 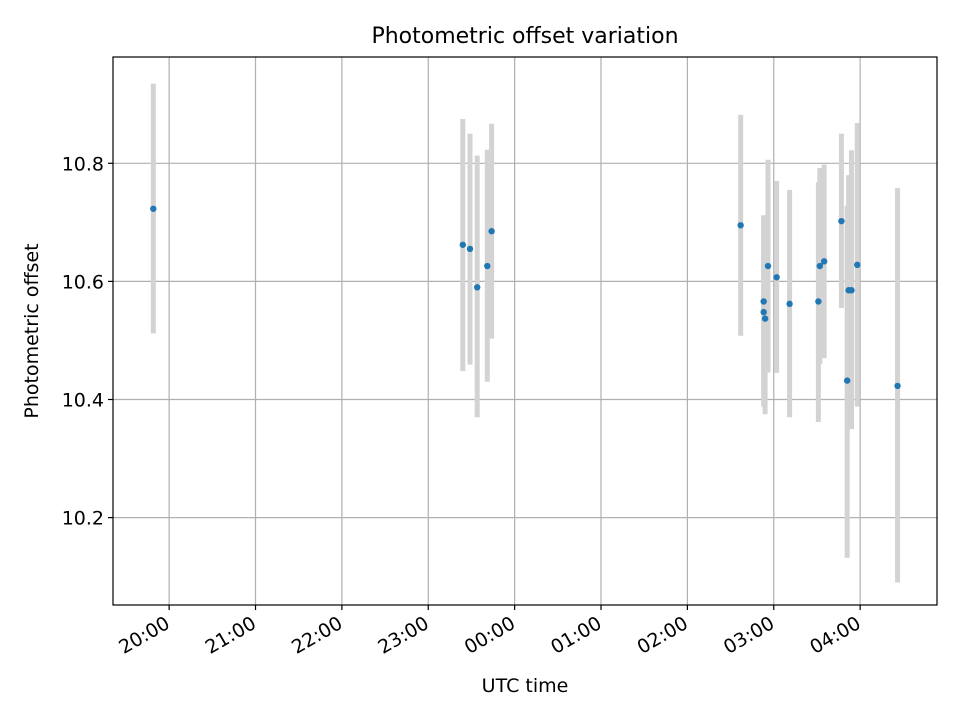 What do you see at coordinates (87, 341) in the screenshot?
I see `y-axis: 10.2 10.4 10.6 10.8` at bounding box center [87, 341].